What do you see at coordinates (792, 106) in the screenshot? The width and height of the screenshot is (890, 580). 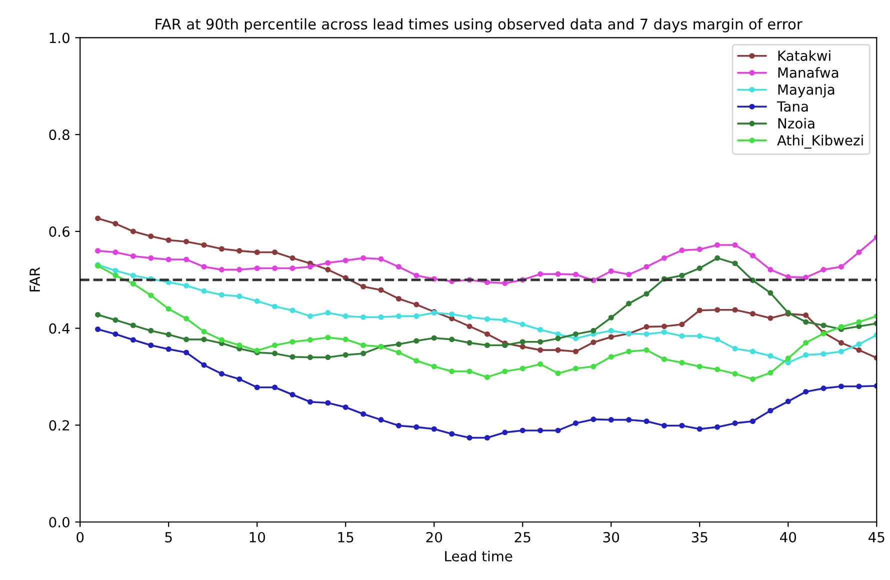 I see `legend-label: Tana` at bounding box center [792, 106].